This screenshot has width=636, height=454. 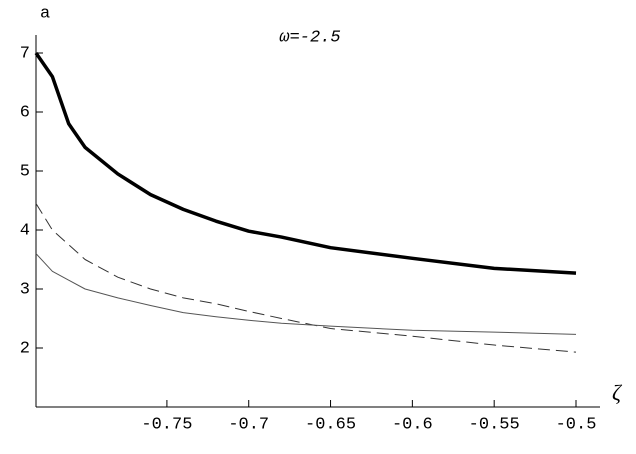 I want to click on x-tick-label: -0.55, so click(x=494, y=424).